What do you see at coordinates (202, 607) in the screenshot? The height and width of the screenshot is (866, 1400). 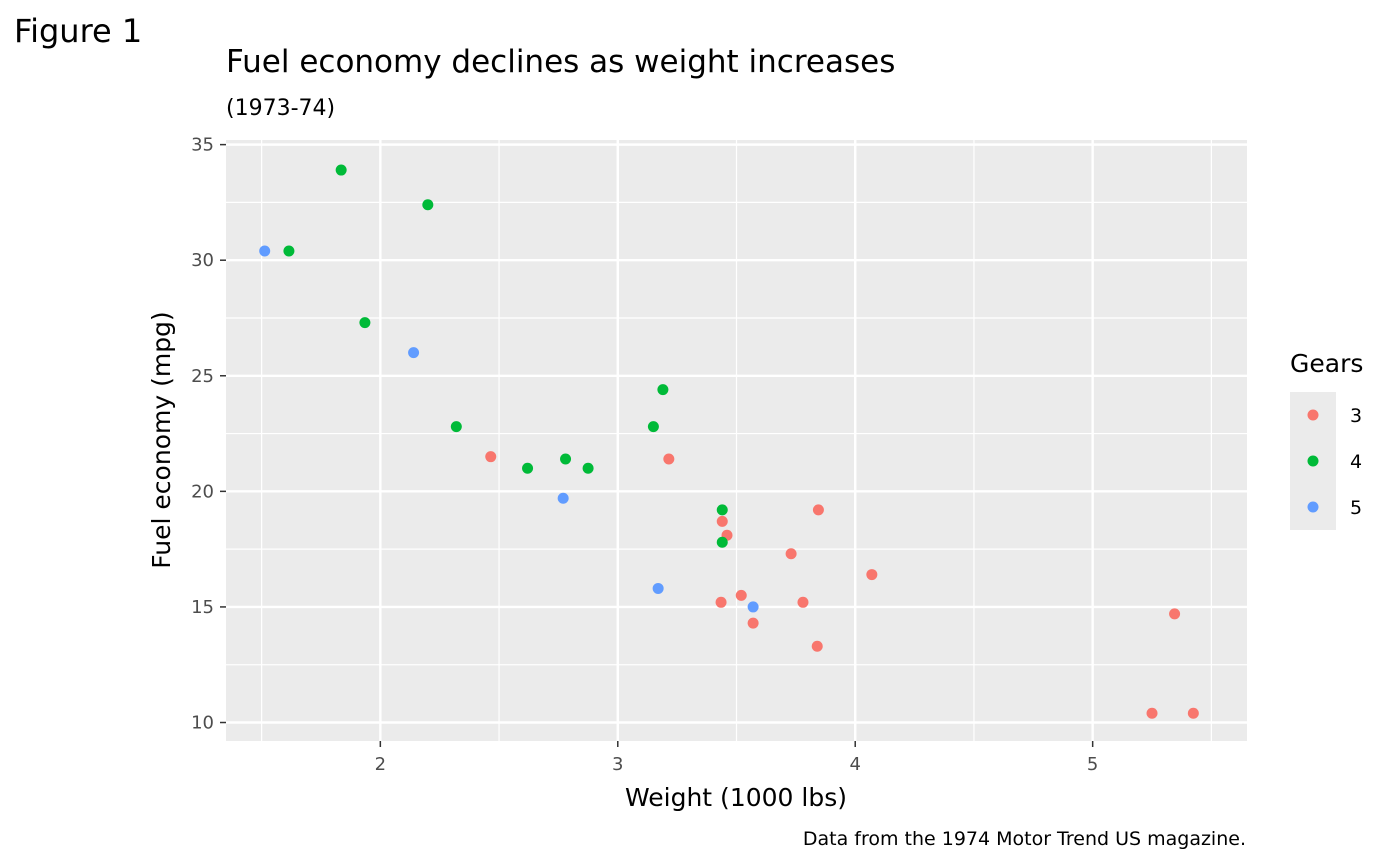 I see `y-tick-label: 15` at bounding box center [202, 607].